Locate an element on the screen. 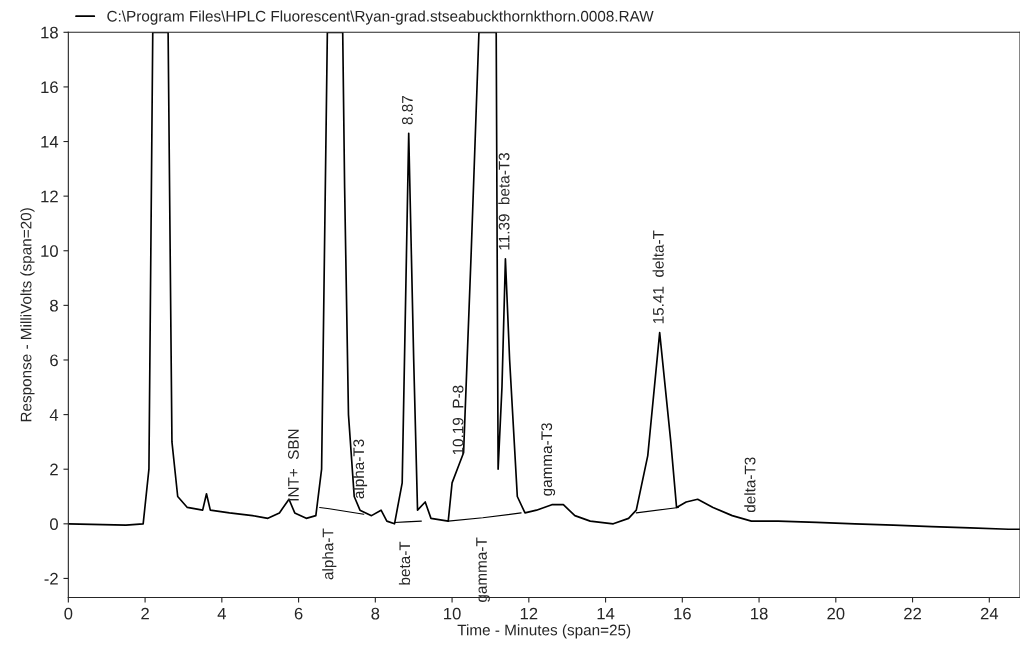 The height and width of the screenshot is (646, 1020). y-tick-label: 0 is located at coordinates (54, 524).